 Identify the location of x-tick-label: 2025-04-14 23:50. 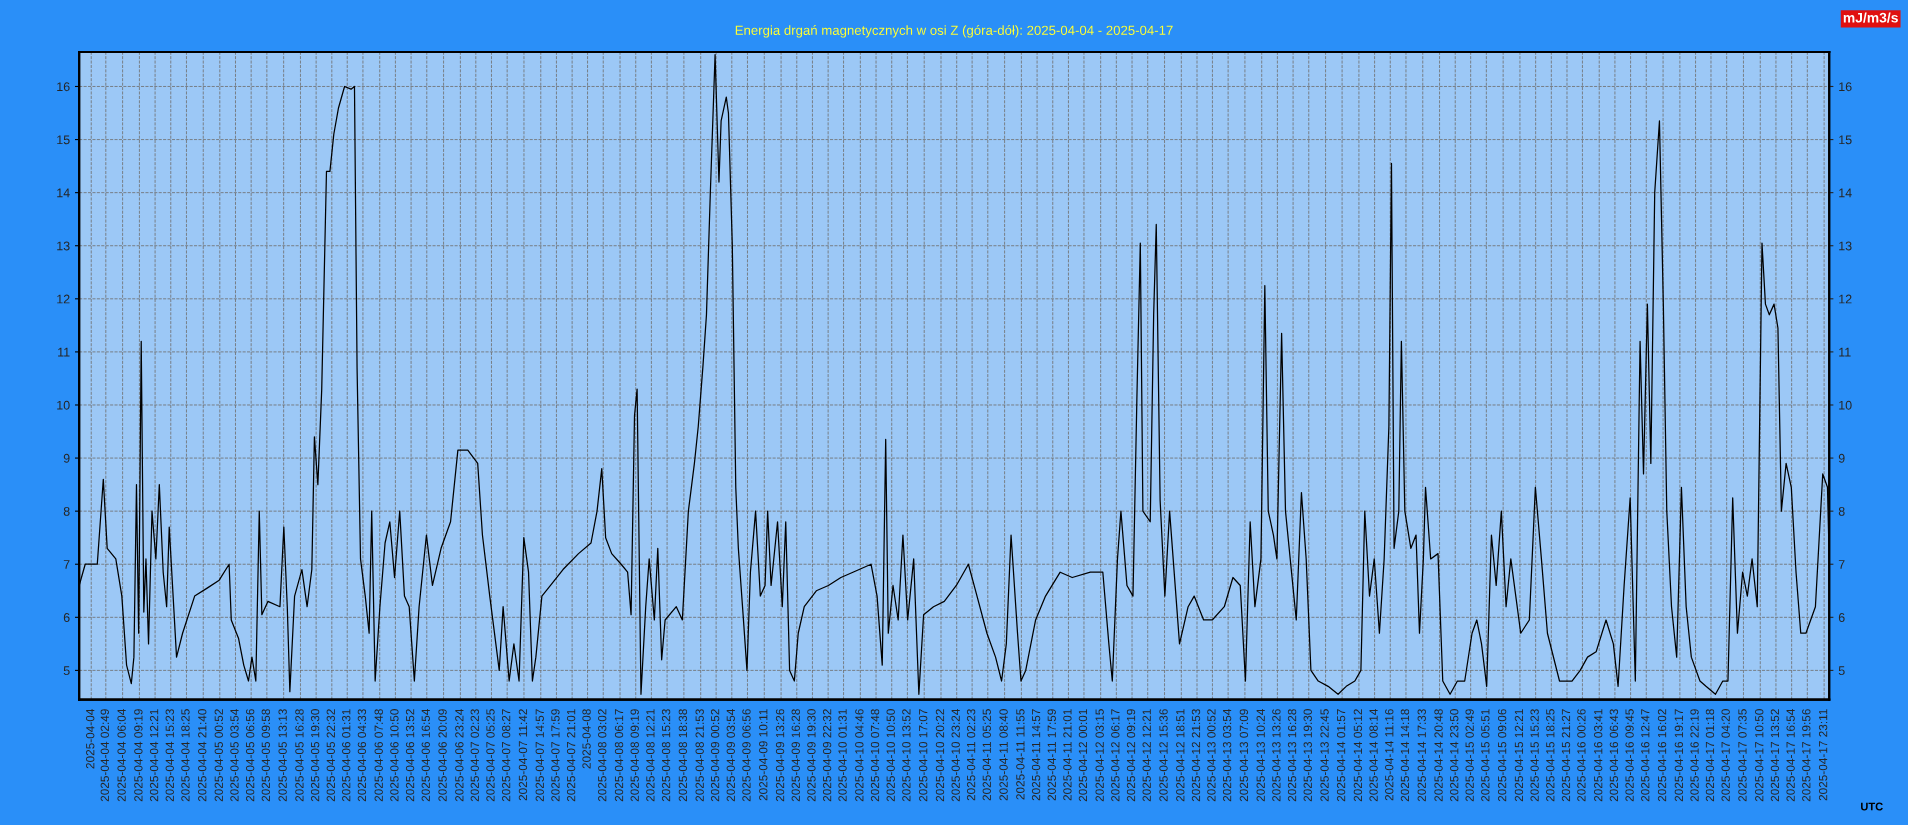
(1454, 755).